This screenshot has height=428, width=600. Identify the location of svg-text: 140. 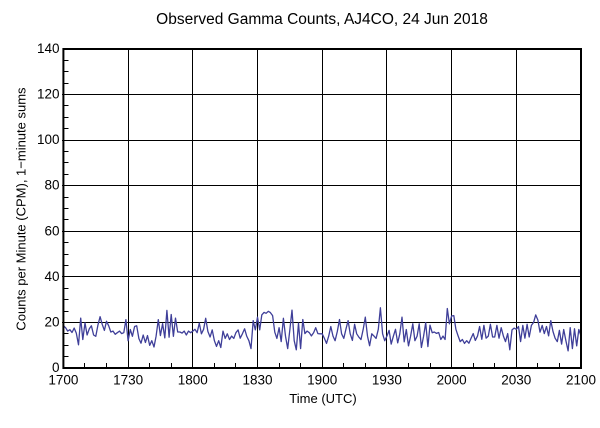
(48, 48).